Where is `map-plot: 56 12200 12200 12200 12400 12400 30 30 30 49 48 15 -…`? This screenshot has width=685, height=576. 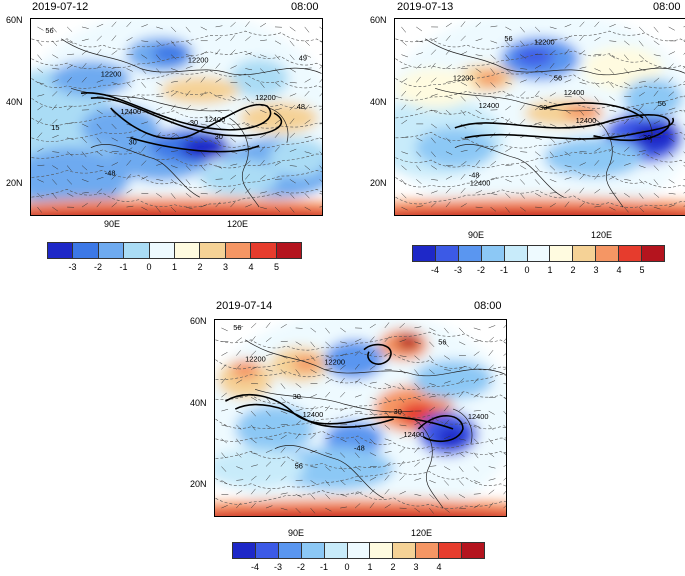 map-plot: 56 12200 12200 12200 12400 12400 30 30 30 49 48 15 -… is located at coordinates (176, 117).